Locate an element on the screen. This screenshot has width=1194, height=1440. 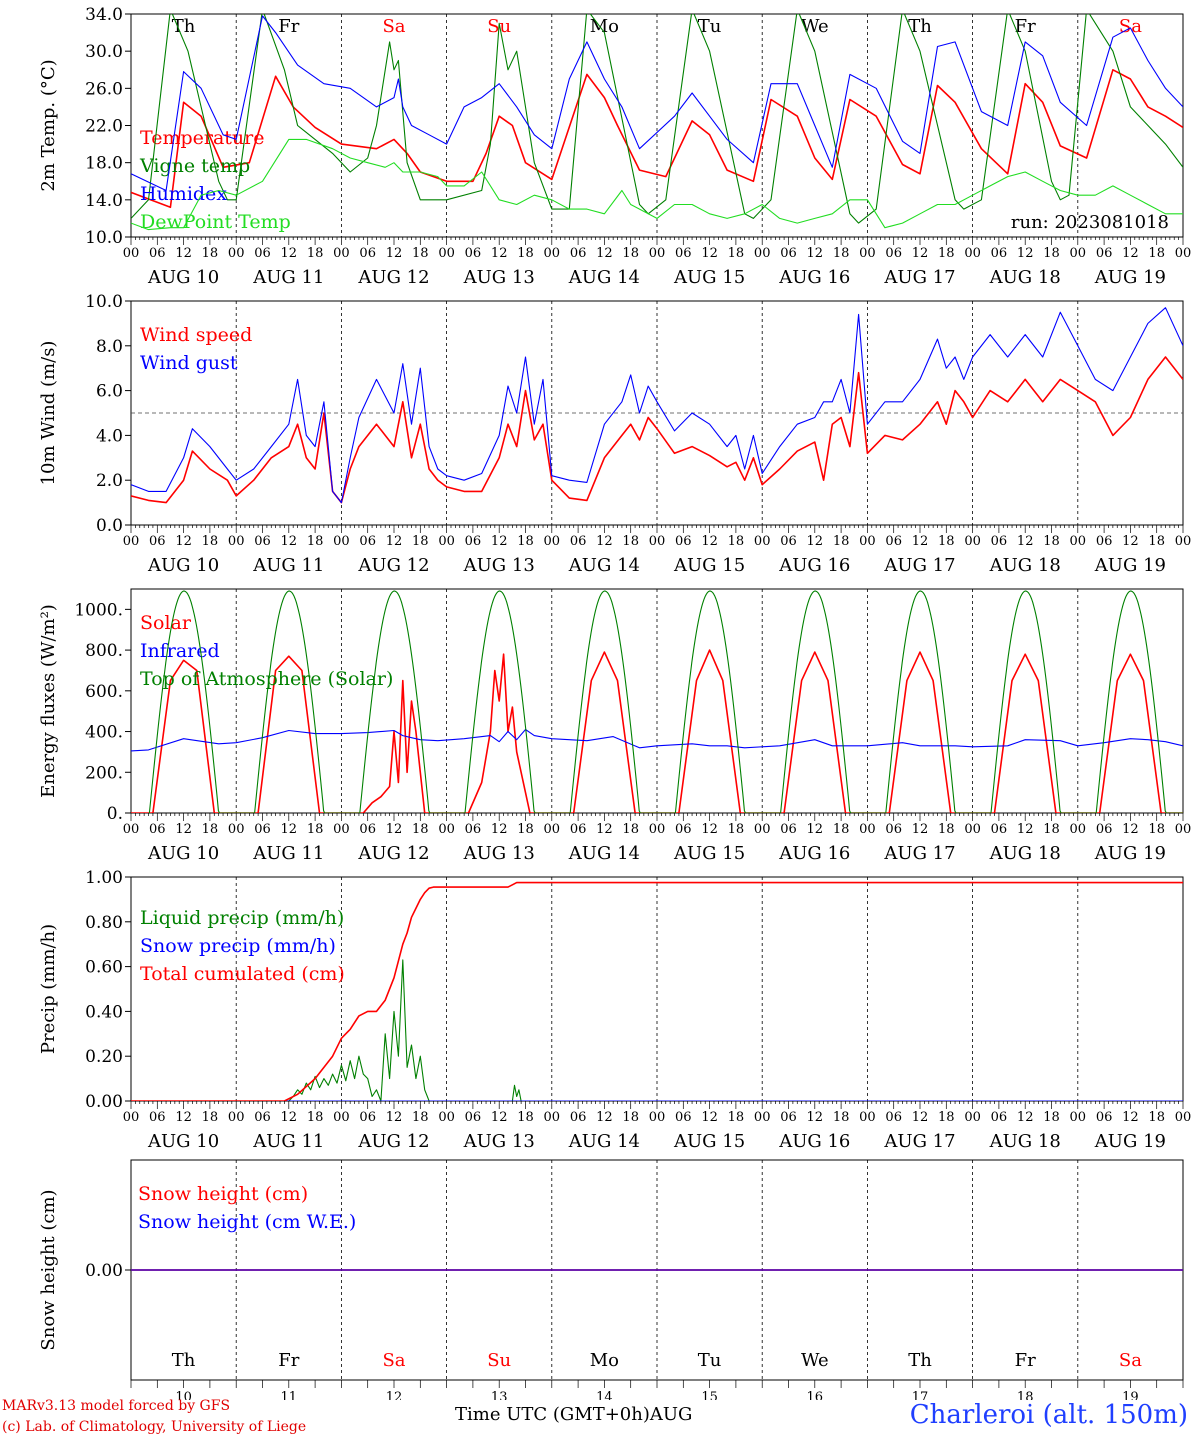
y-tick-label: 4.0 is located at coordinates (109, 436).